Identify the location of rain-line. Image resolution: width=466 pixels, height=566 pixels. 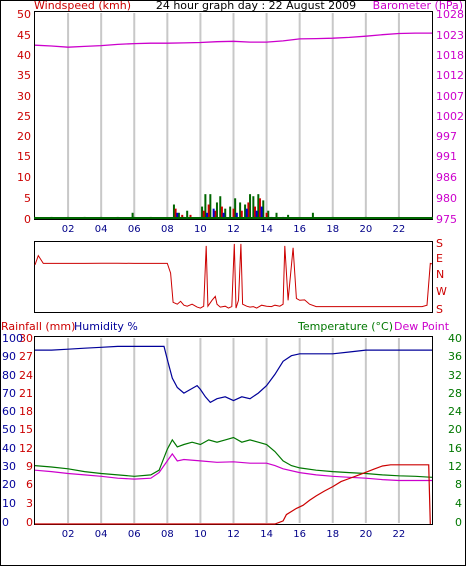
(233, 494).